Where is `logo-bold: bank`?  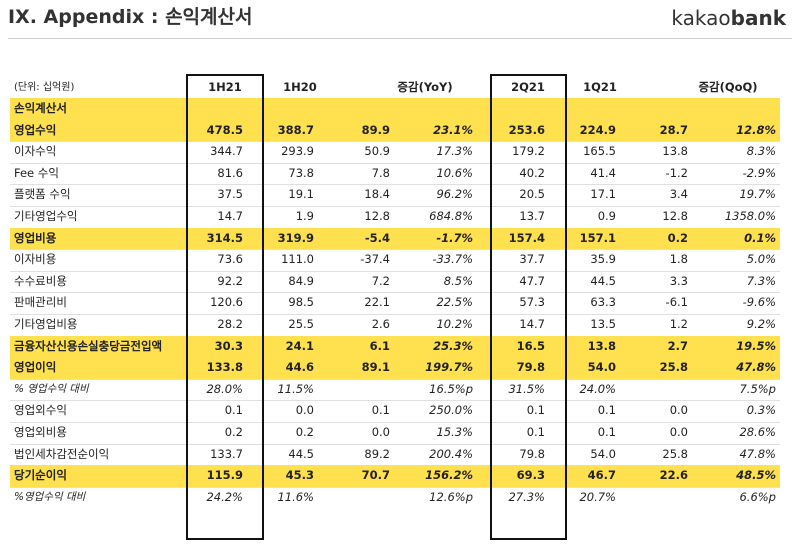
logo-bold: bank is located at coordinates (758, 18).